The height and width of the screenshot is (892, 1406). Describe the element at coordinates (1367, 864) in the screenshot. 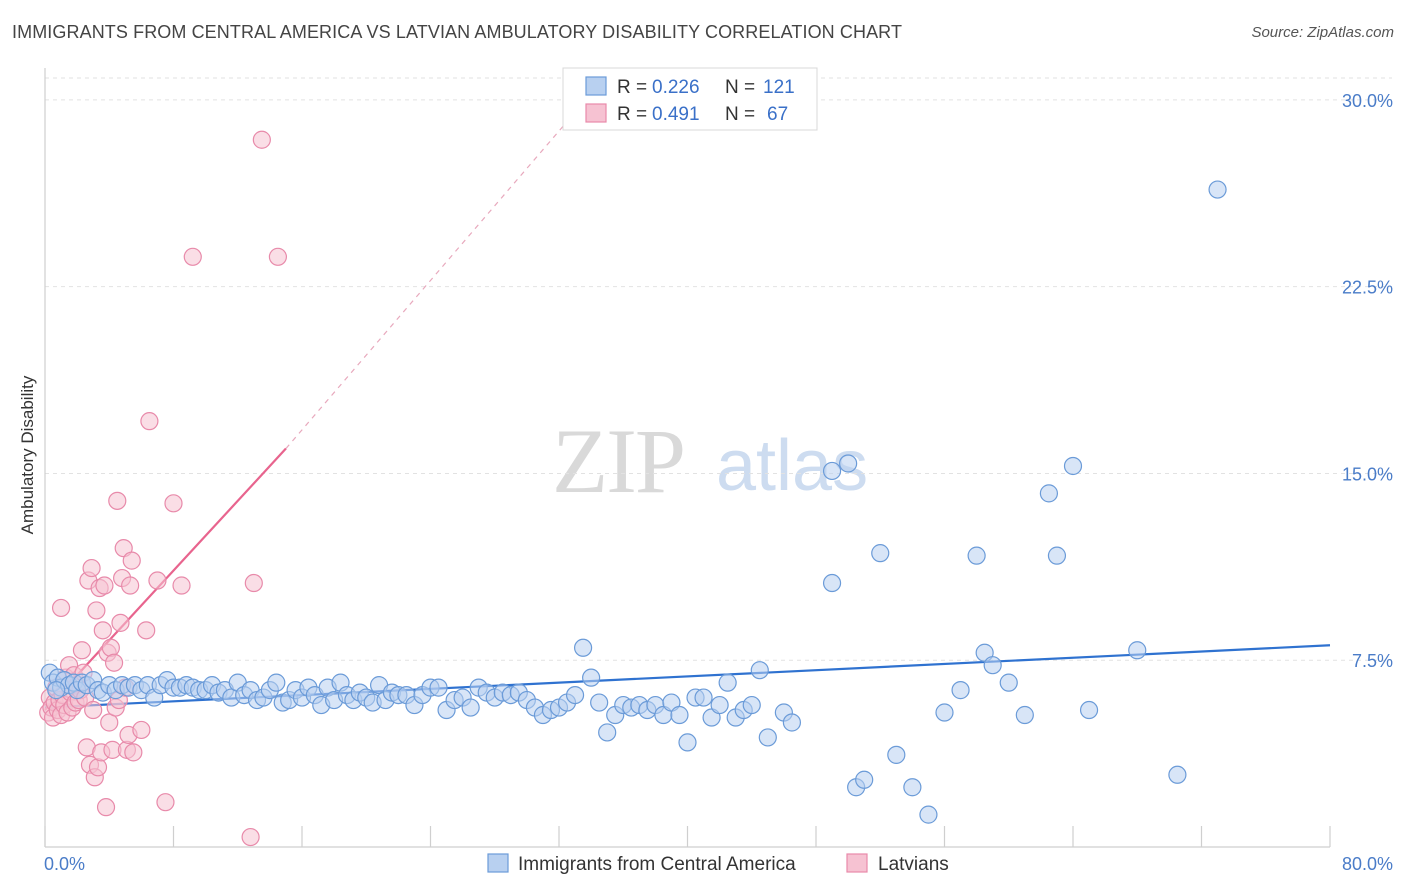

I see `x-tick-label-1: 80.0%` at that location.